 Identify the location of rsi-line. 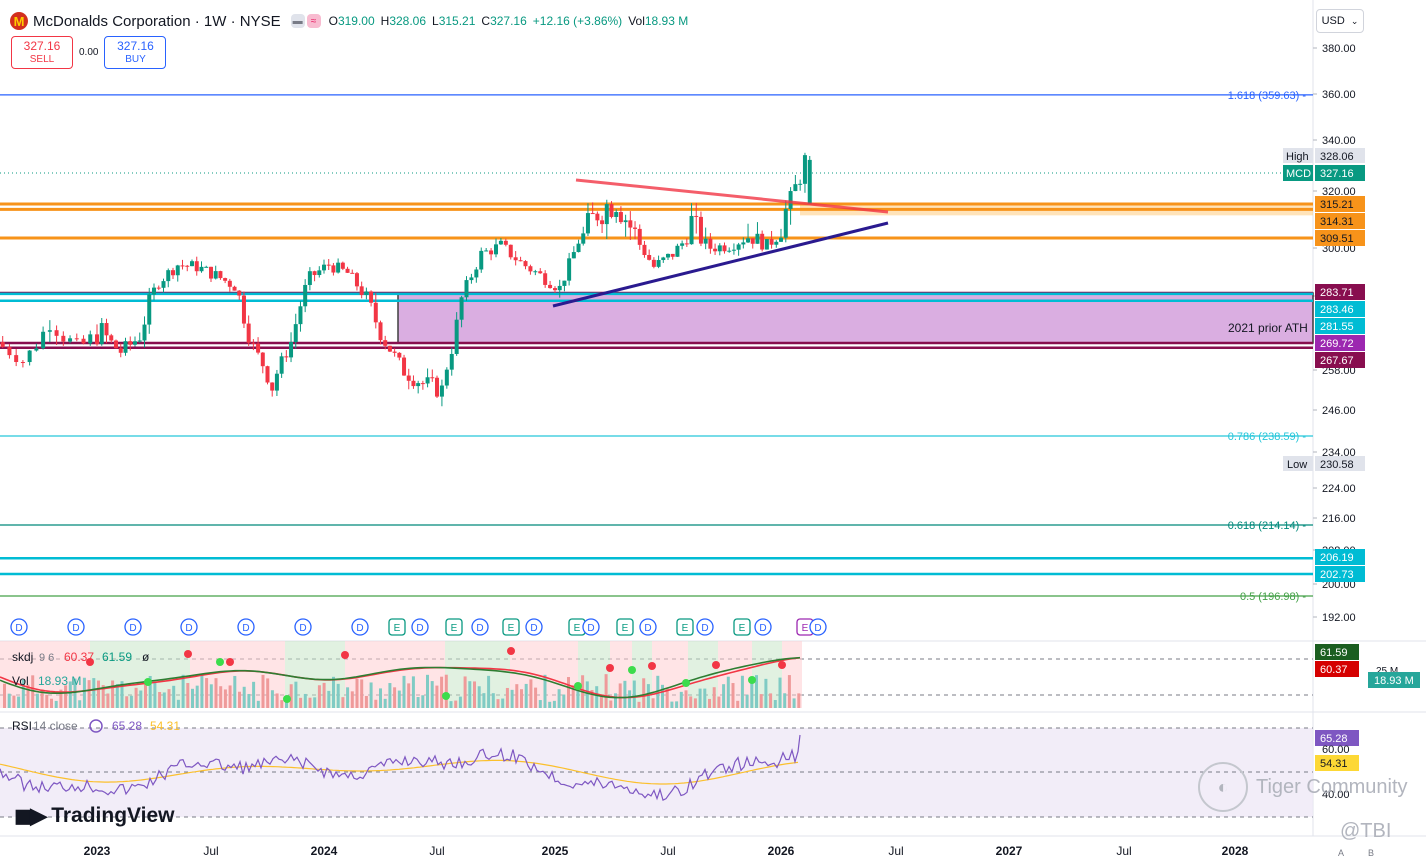
(400, 768).